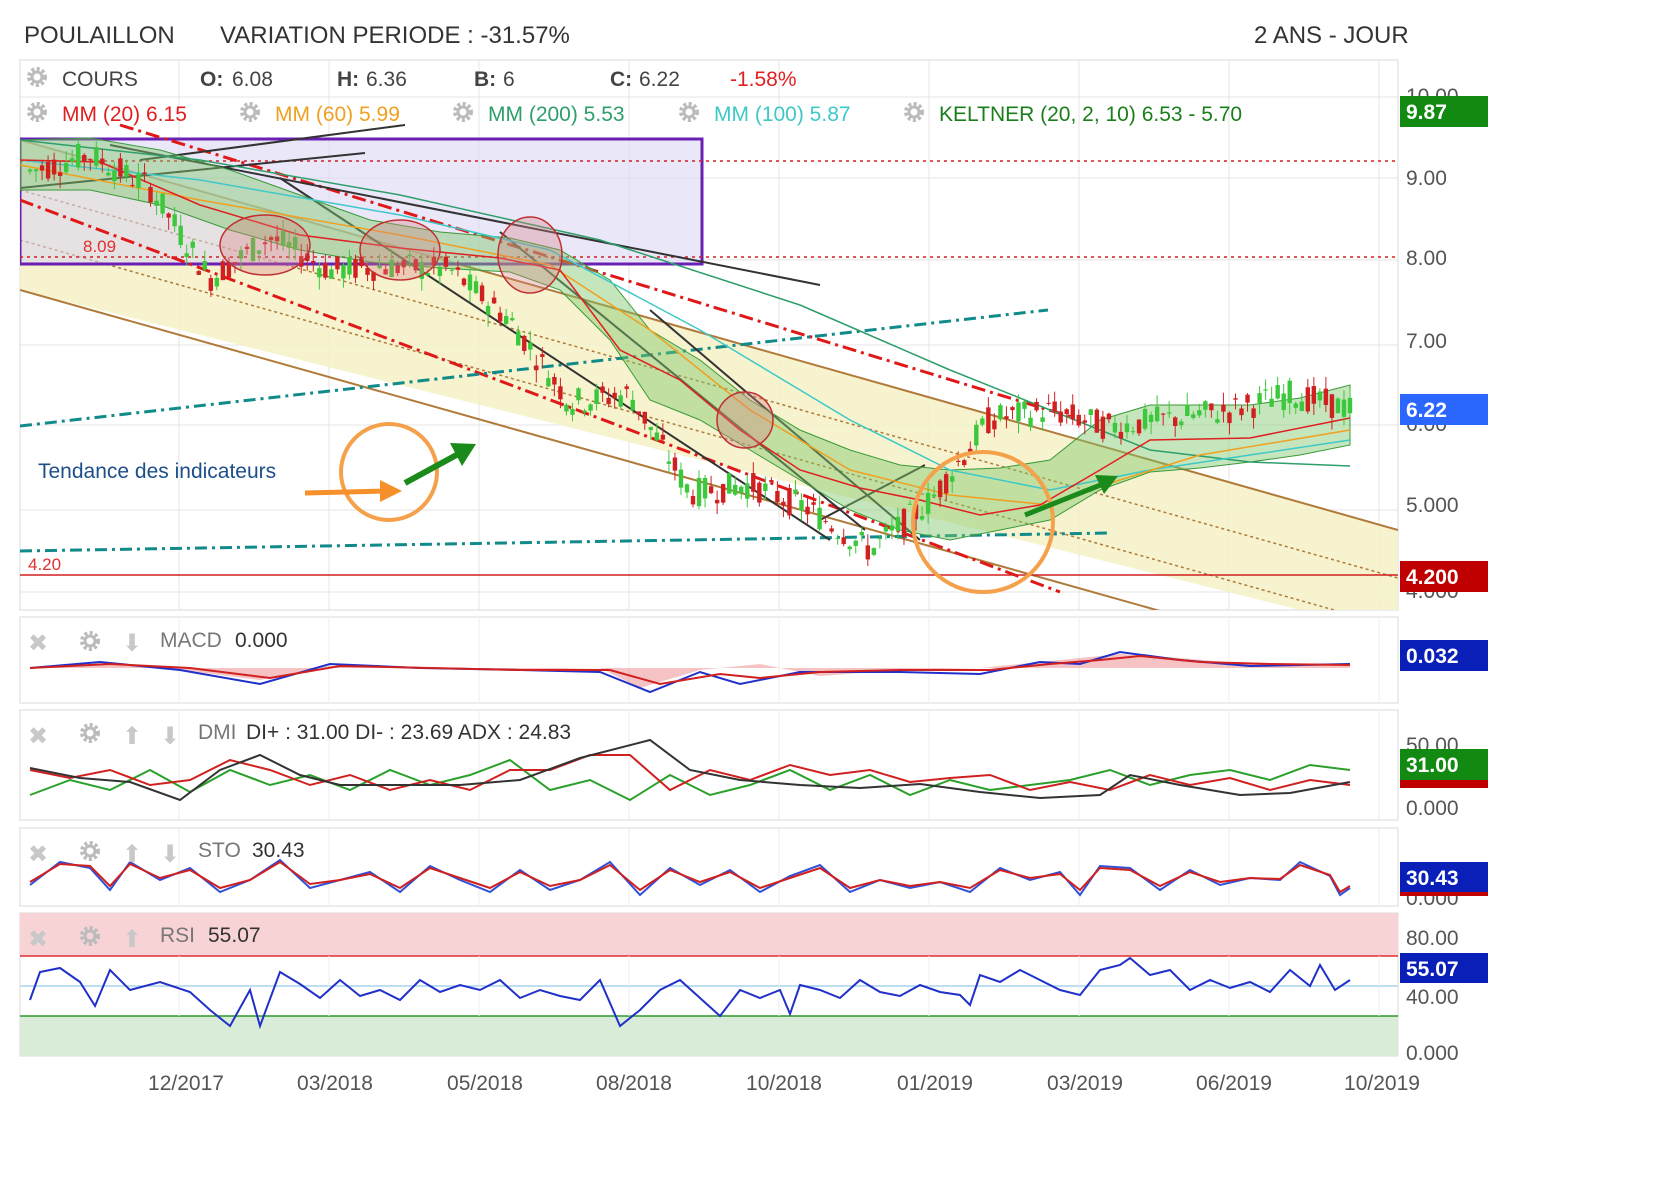 This screenshot has width=1678, height=1178. I want to click on symbol-name: POULAILLON, so click(99, 35).